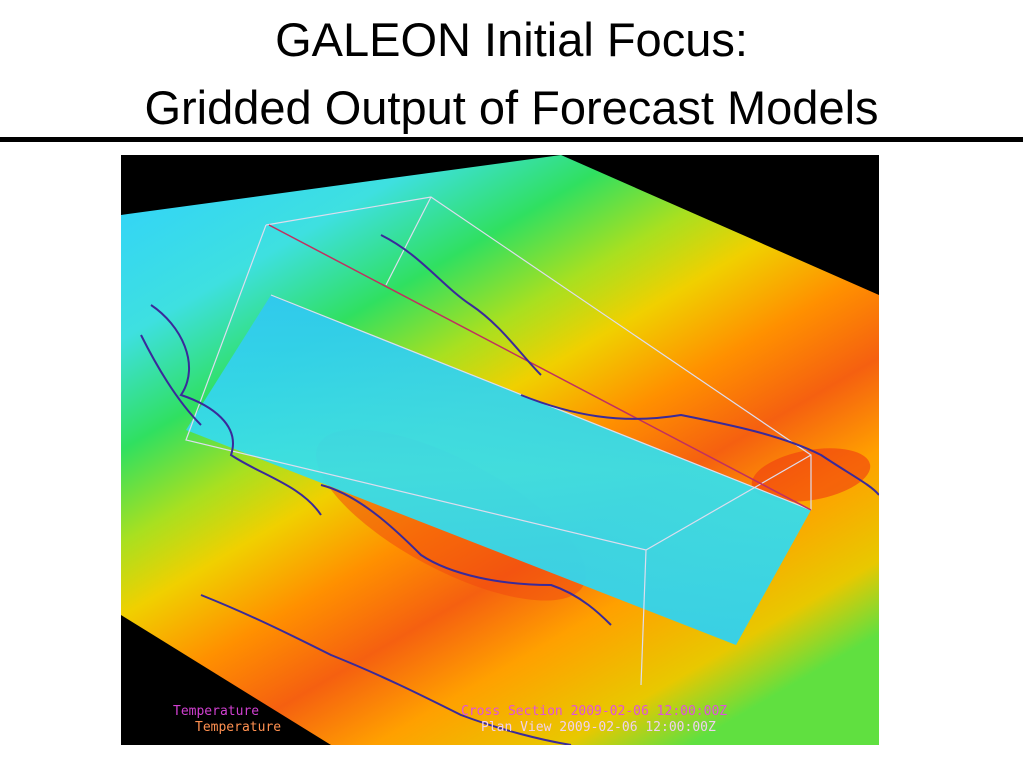 The width and height of the screenshot is (1023, 767). I want to click on title-line: Gridded Output of Forecast Models, so click(511, 107).